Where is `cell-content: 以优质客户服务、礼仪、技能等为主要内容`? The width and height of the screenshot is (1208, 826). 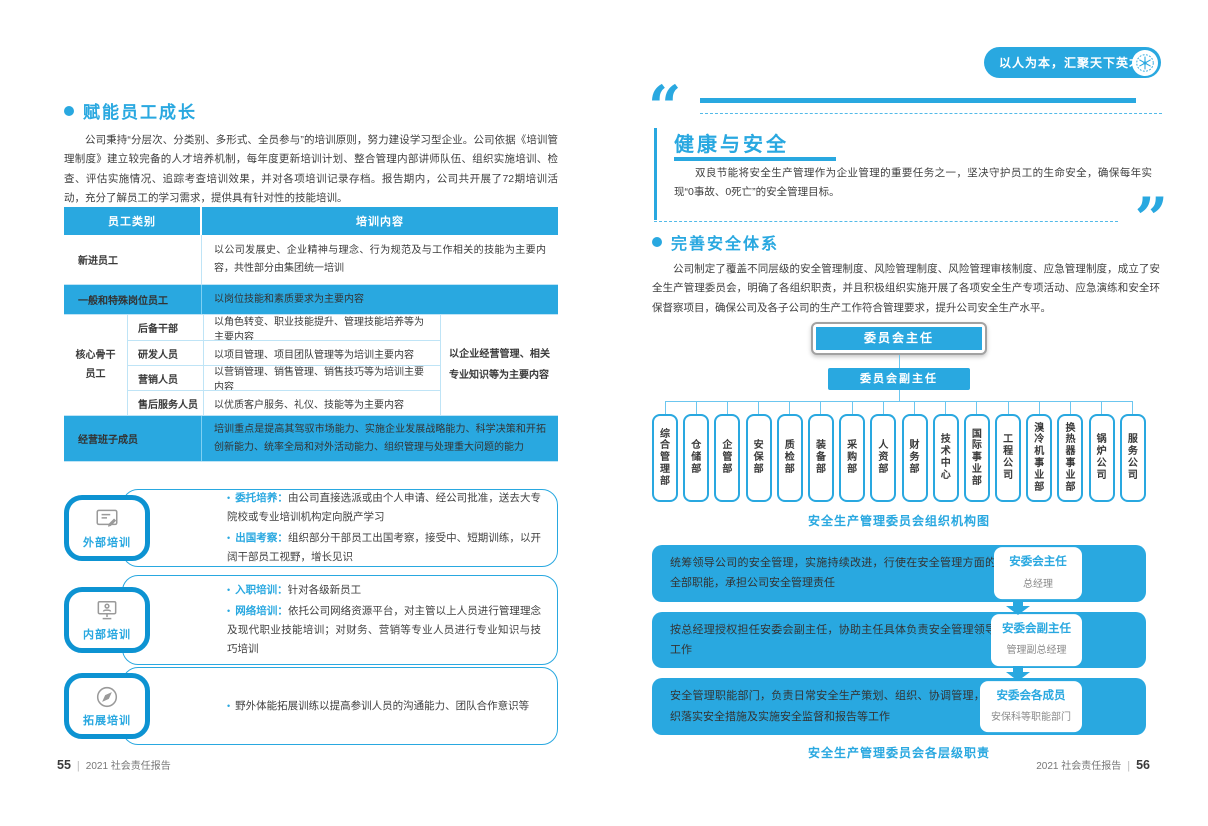
cell-content: 以优质客户服务、礼仪、技能等为主要内容 is located at coordinates (309, 405).